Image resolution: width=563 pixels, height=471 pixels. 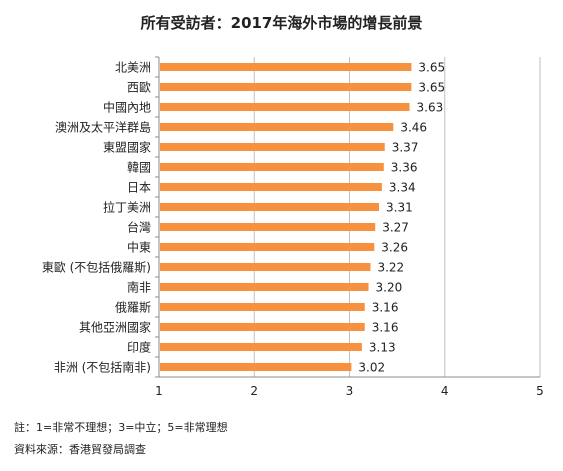 I want to click on chart-title: 所有受訪者：2017年海外市場的增長前景, so click(x=281, y=23).